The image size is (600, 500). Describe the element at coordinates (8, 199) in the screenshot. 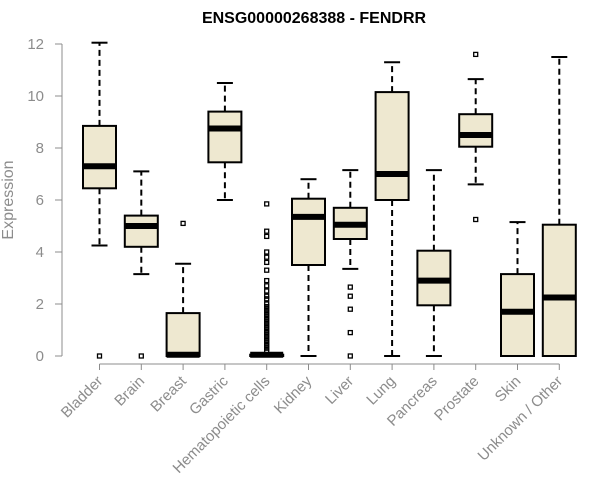

I see `y-axis-label: Expression` at that location.